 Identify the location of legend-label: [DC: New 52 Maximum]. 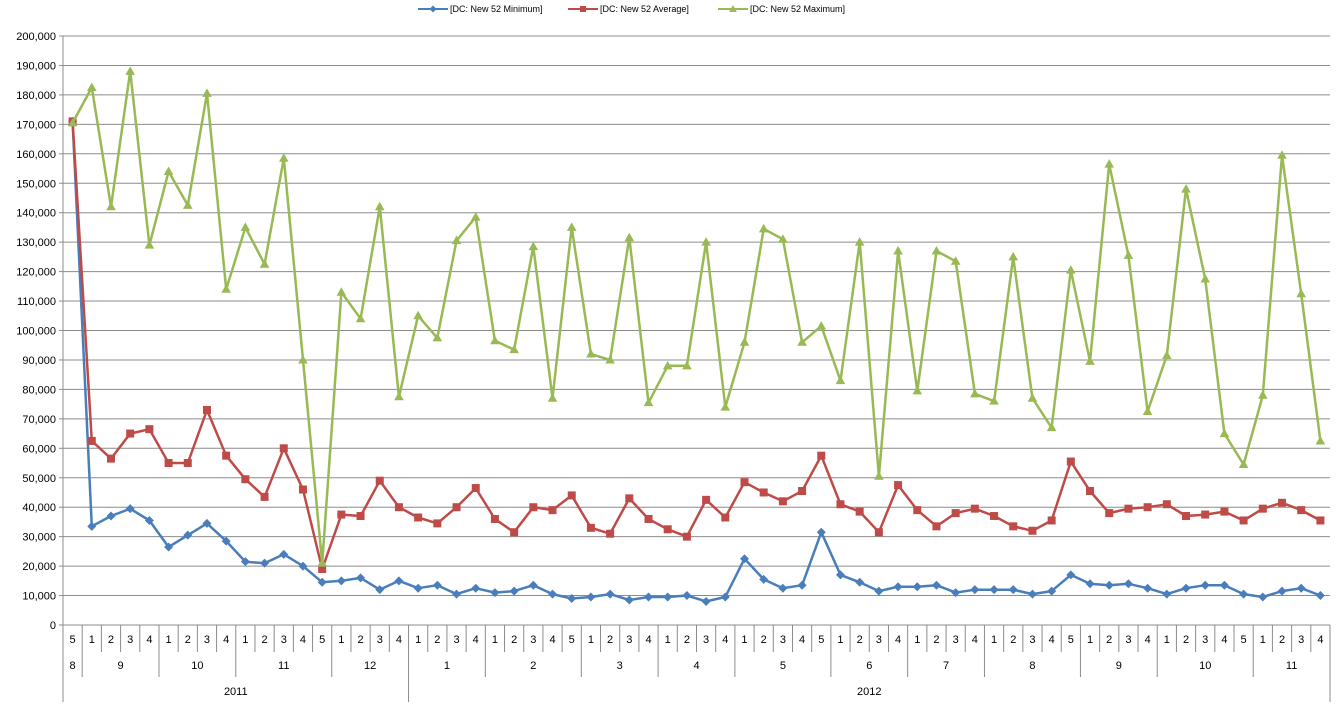
(797, 9).